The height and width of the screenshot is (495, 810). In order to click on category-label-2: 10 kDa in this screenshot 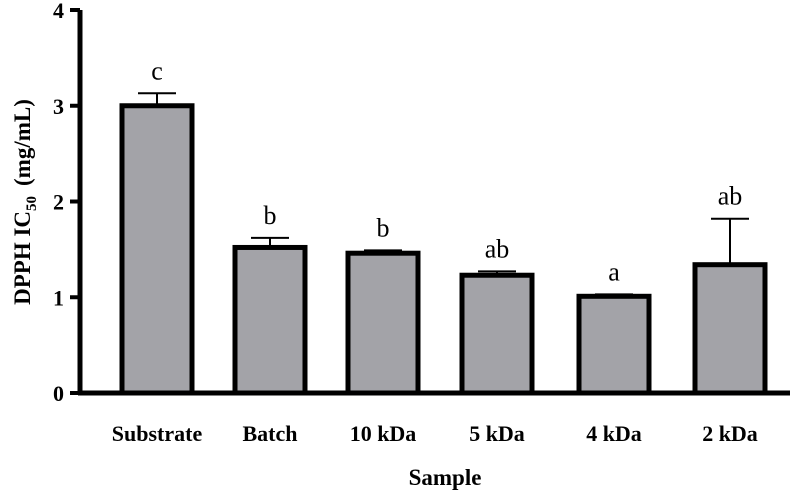, I will do `click(383, 433)`.